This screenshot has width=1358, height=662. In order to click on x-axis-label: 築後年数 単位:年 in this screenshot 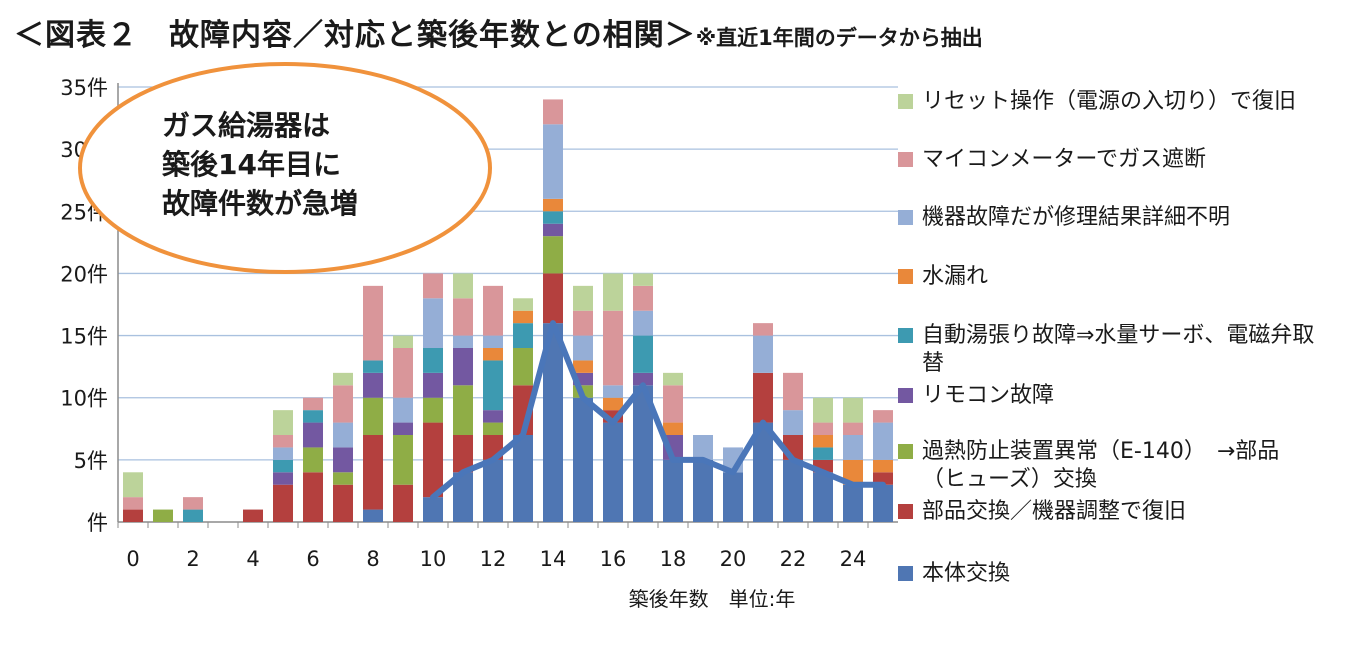, I will do `click(712, 599)`.